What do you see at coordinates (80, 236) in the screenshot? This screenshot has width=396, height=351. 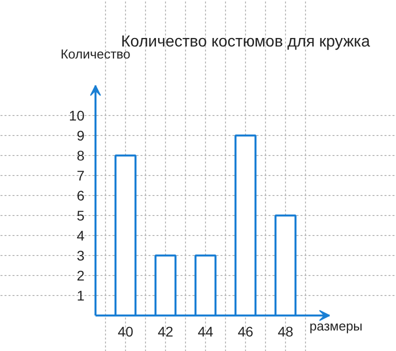 I see `y-tick-label: 4` at bounding box center [80, 236].